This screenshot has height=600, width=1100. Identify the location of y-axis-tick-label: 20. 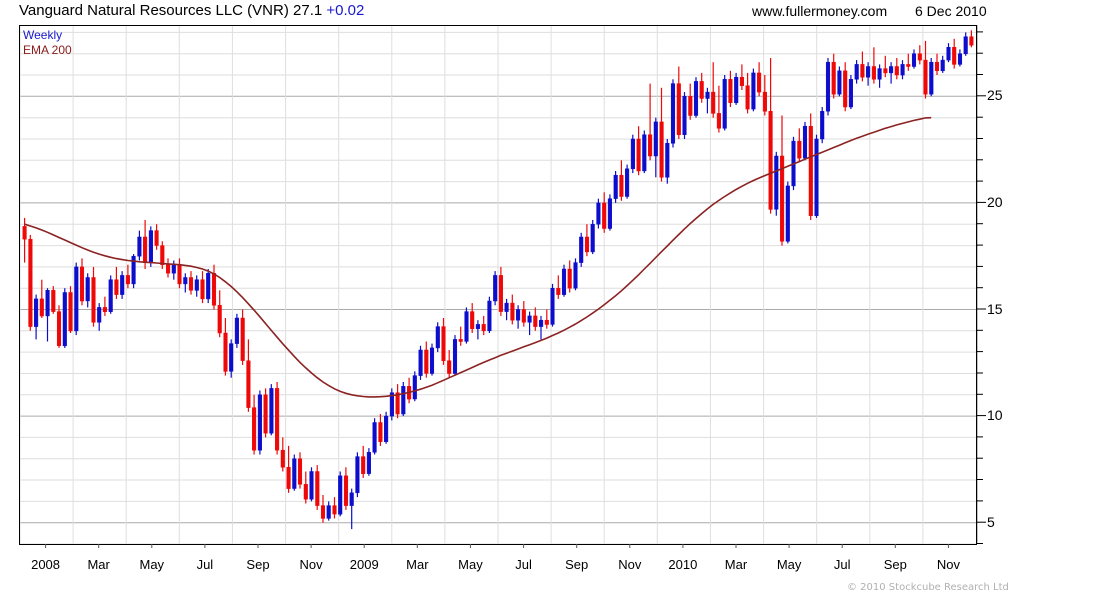
(995, 201).